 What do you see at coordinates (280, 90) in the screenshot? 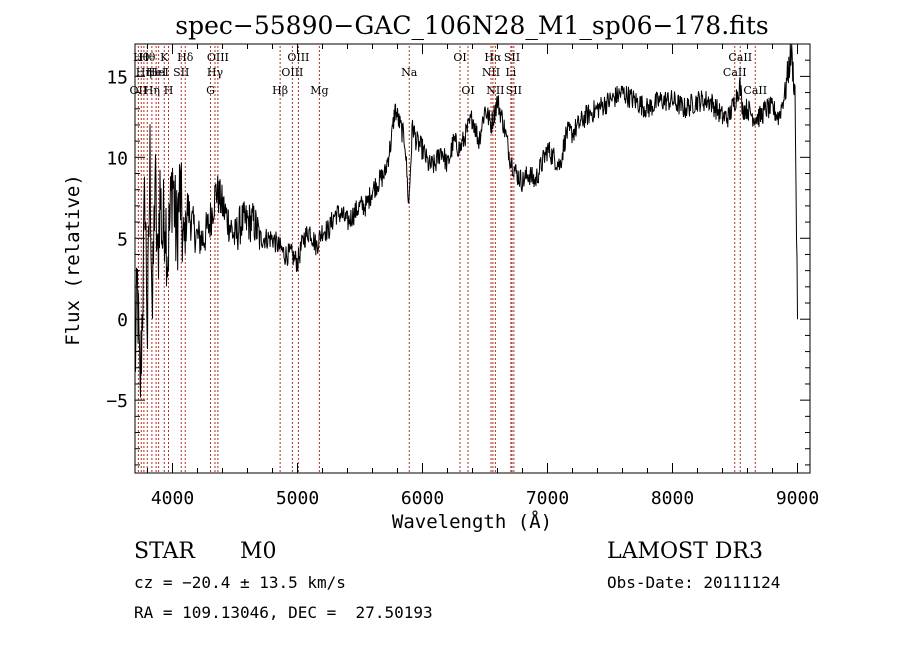
I see `spectral-line-label: Hβ` at bounding box center [280, 90].